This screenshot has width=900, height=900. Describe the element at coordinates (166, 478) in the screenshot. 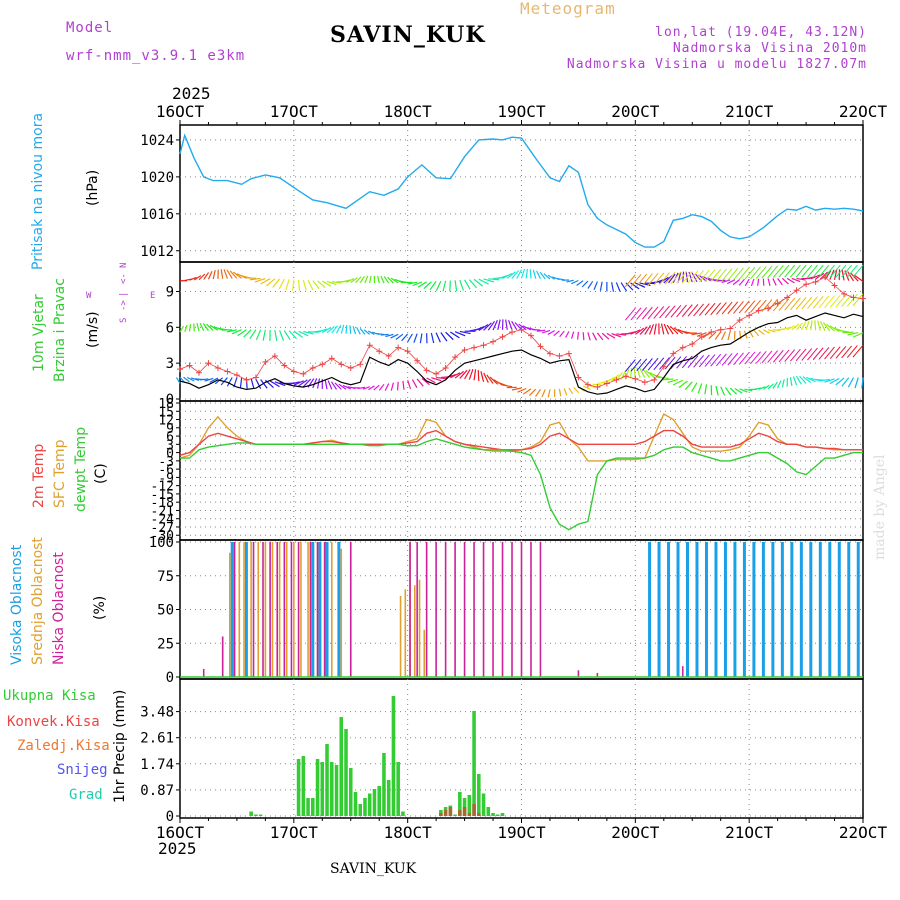

I see `y-tick-label: -9` at that location.